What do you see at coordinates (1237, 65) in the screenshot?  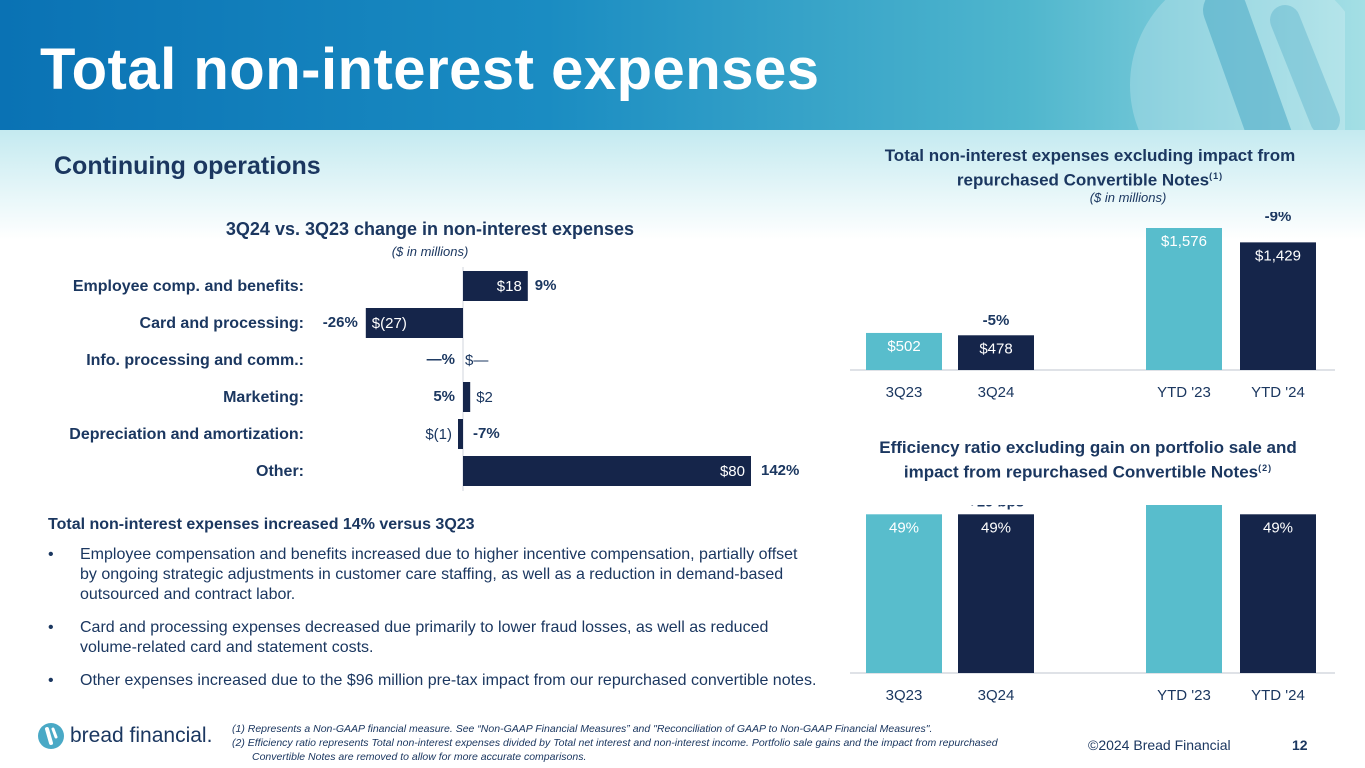 I see `bread-logo-watermark-icon` at bounding box center [1237, 65].